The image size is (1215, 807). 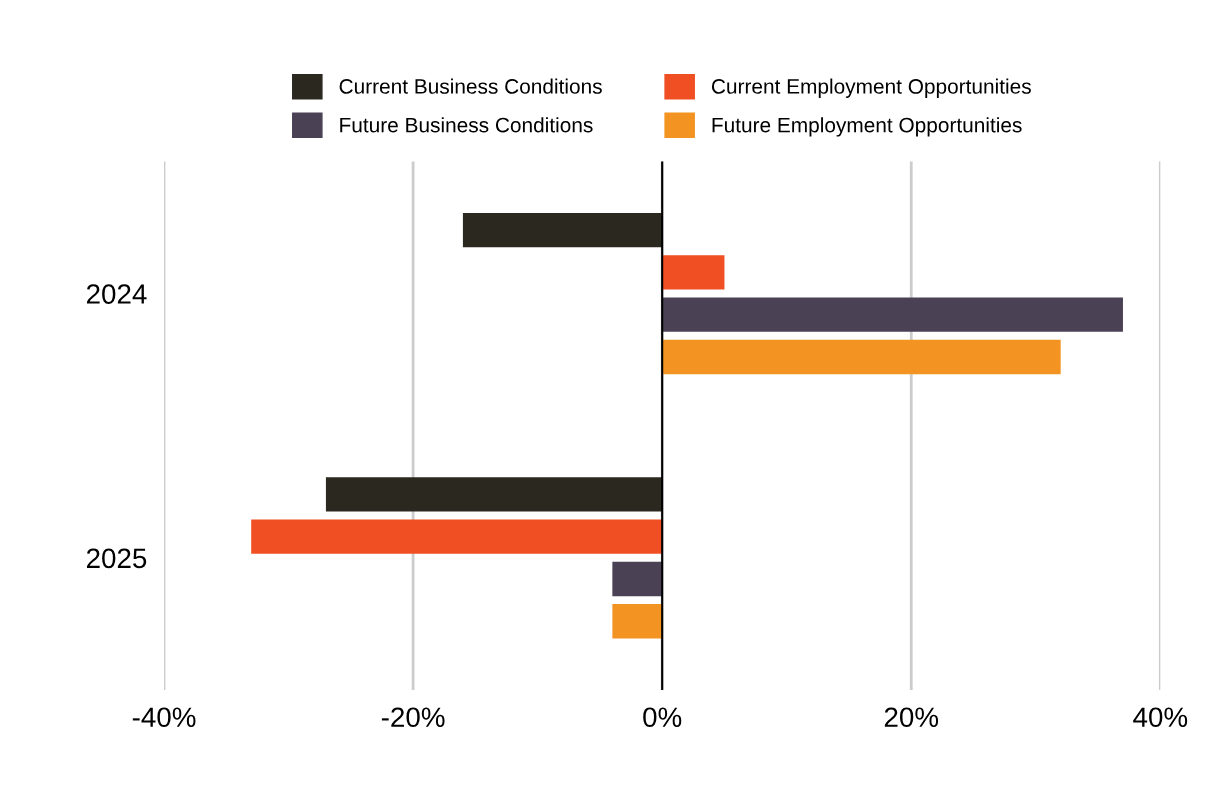 What do you see at coordinates (662, 717) in the screenshot?
I see `x-tick-label: 0%` at bounding box center [662, 717].